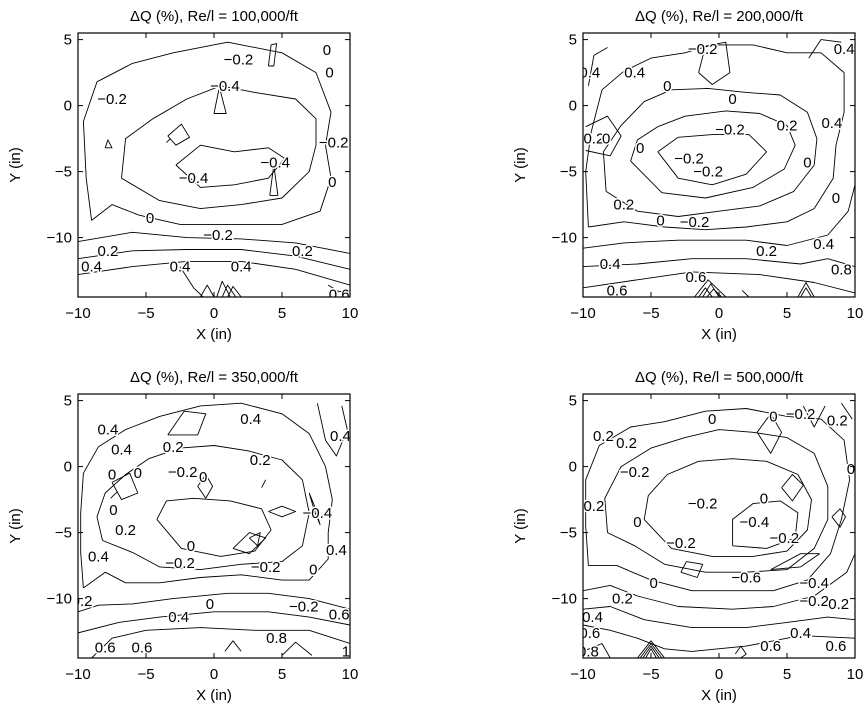 The image size is (866, 722). Describe the element at coordinates (145, 313) in the screenshot. I see `x-tick-label: −5` at that location.